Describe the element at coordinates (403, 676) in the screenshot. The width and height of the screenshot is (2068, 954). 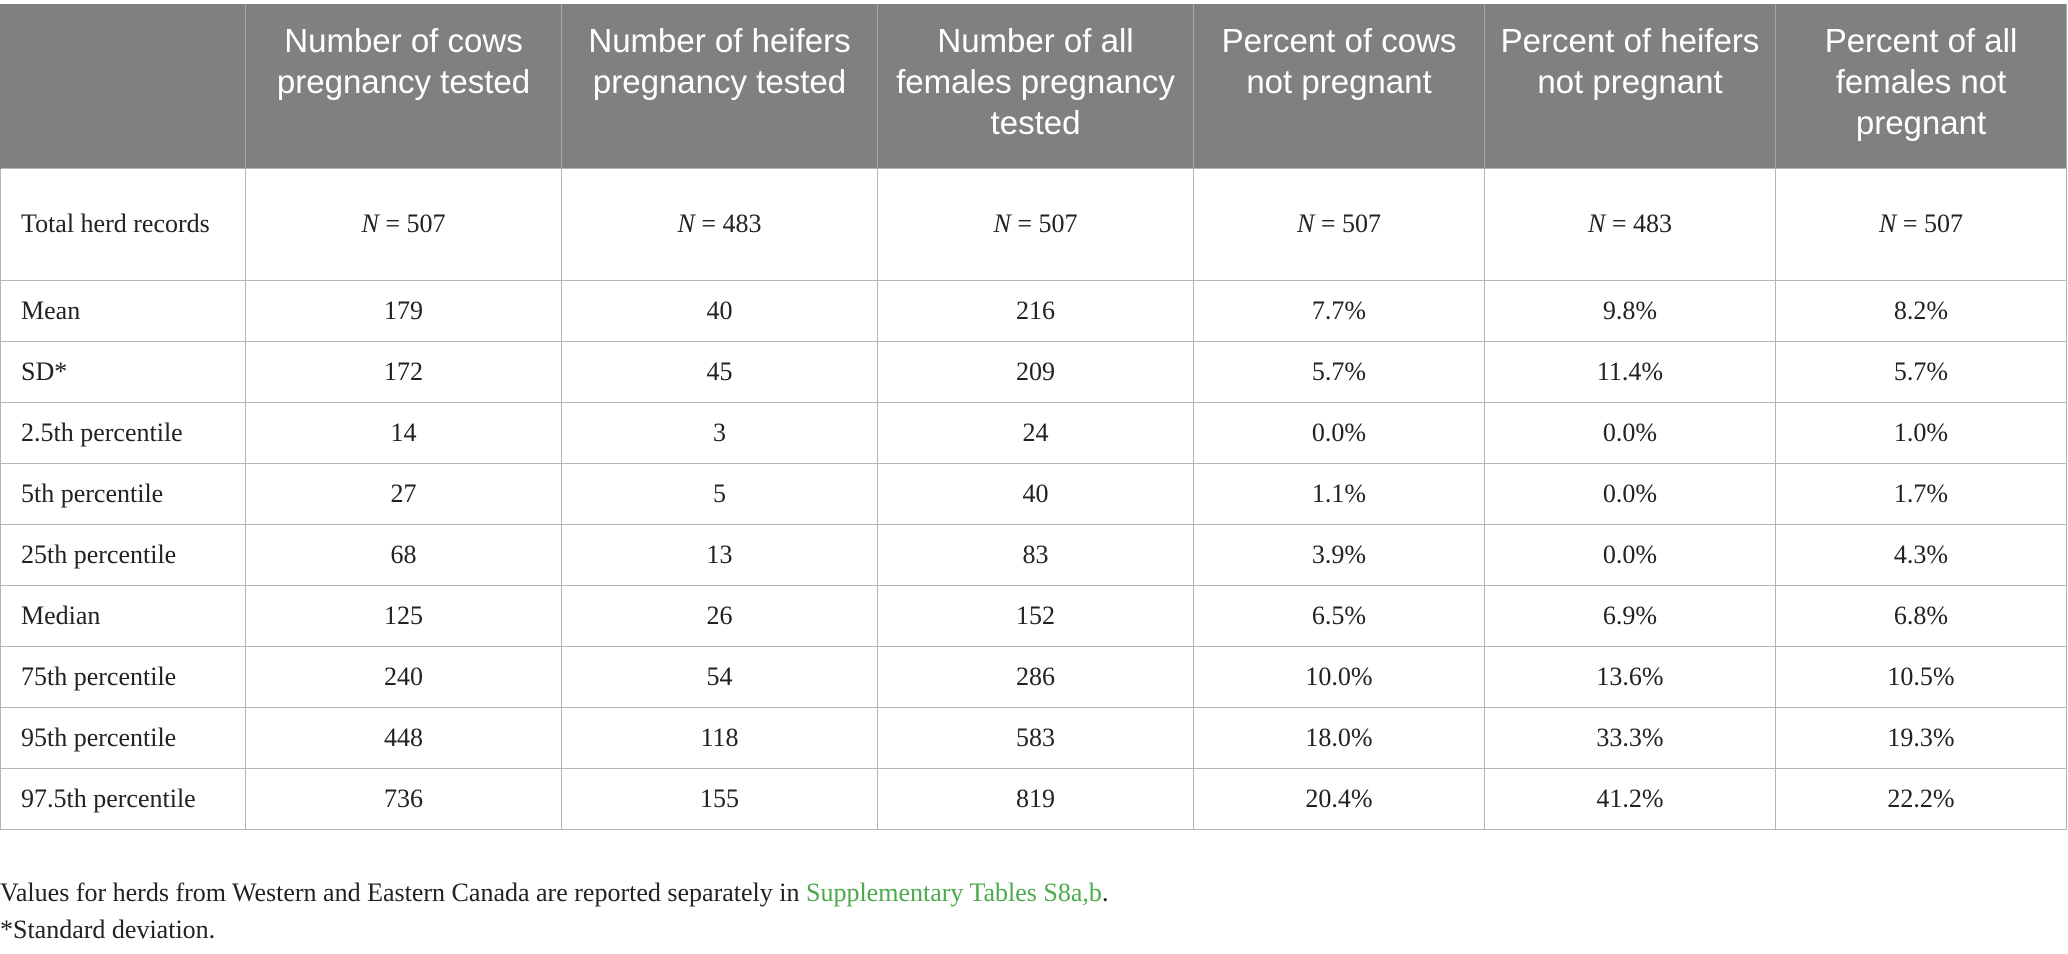
I see `table-cell: 240` at that location.